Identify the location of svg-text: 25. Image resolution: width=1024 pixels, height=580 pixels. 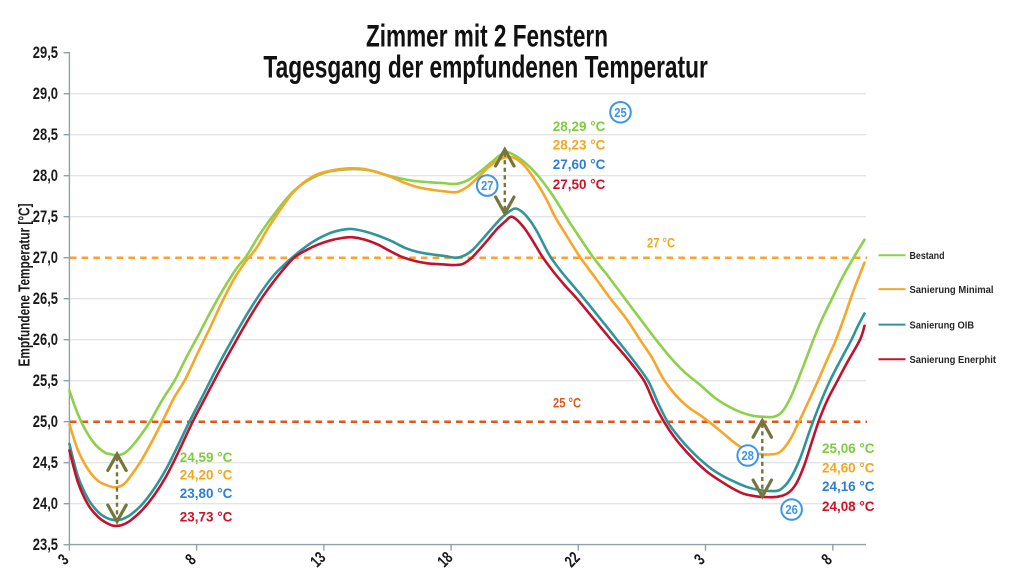
(620, 112).